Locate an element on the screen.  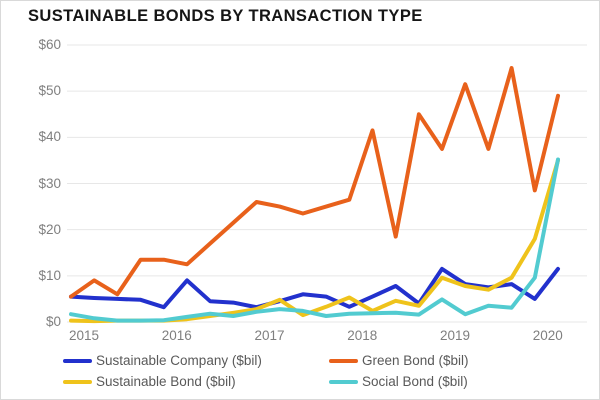
y-tick-label: $0 is located at coordinates (53, 321).